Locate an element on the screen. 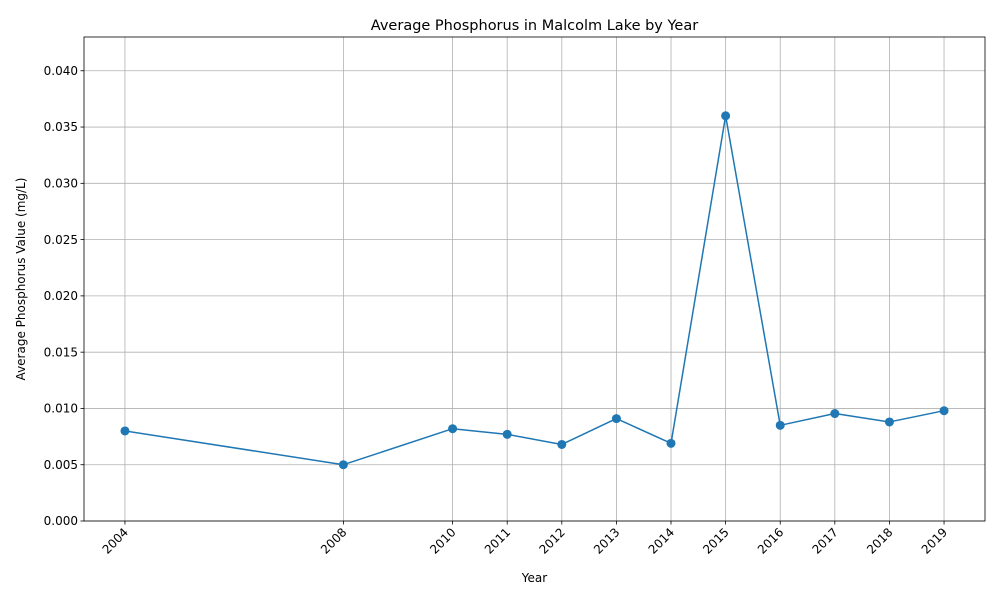 This screenshot has width=1000, height=600. x-tick-label: 2018 is located at coordinates (879, 540).